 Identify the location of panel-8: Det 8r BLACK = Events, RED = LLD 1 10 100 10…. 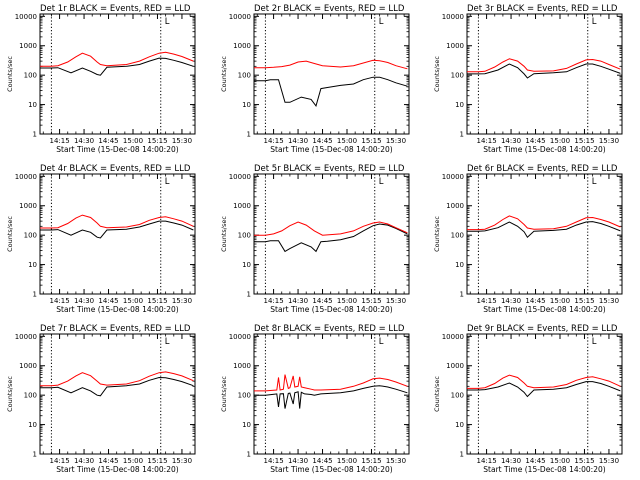
(315, 399).